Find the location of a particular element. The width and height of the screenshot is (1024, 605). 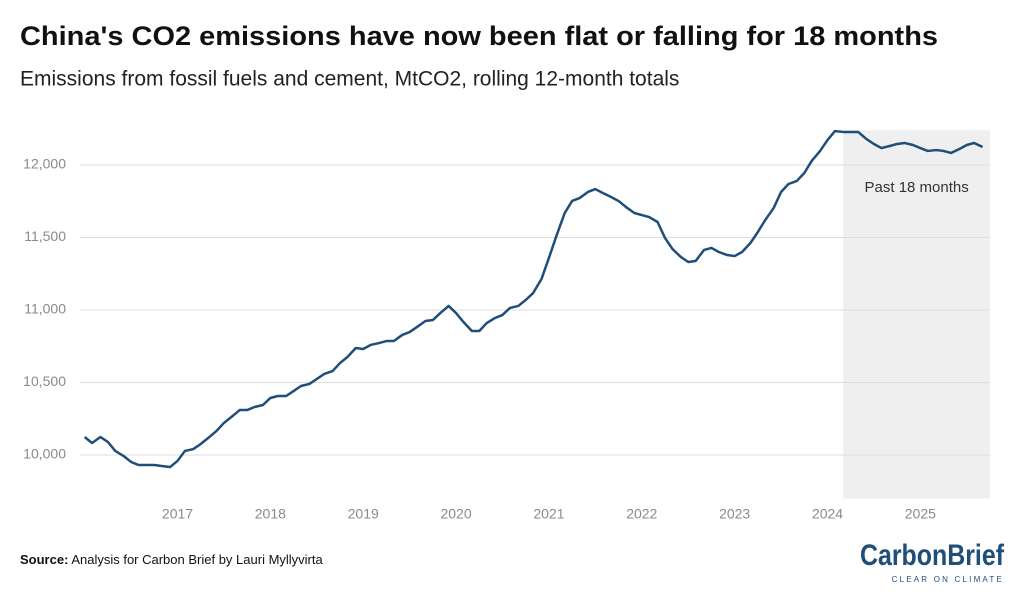

x-tick-label: 2025 is located at coordinates (920, 514).